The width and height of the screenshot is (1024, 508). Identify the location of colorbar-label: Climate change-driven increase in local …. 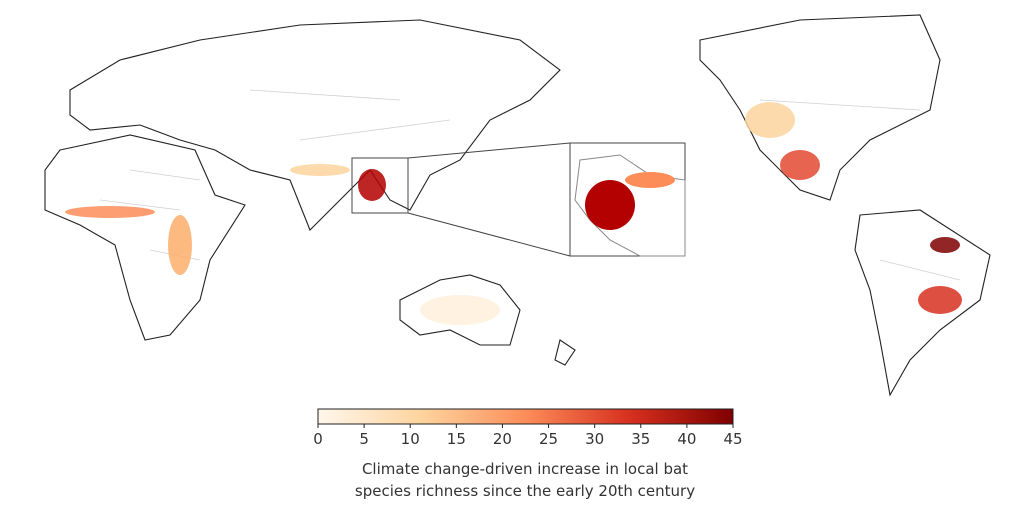
(525, 469).